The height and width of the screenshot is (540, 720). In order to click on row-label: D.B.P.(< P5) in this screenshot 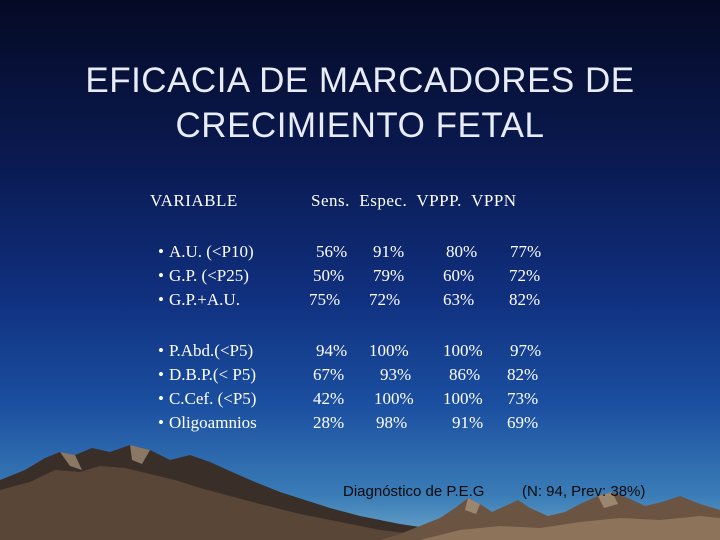, I will do `click(212, 374)`.